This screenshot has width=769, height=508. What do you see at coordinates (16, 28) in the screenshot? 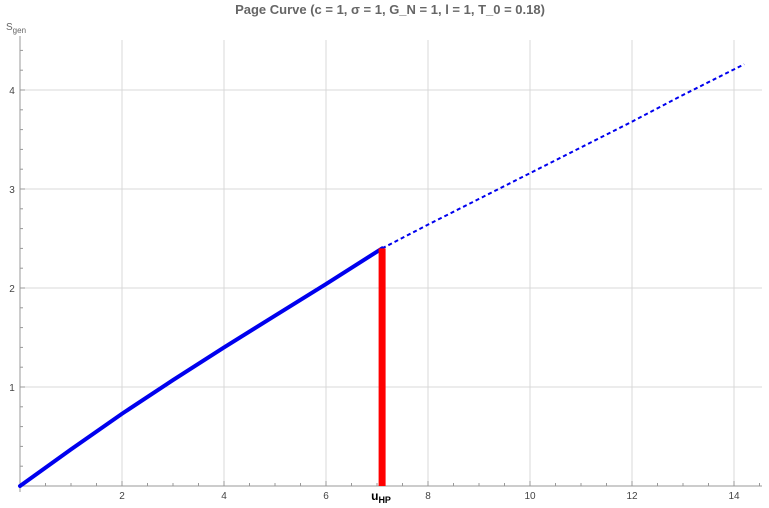
I see `y-axis-label: Sgen` at bounding box center [16, 28].